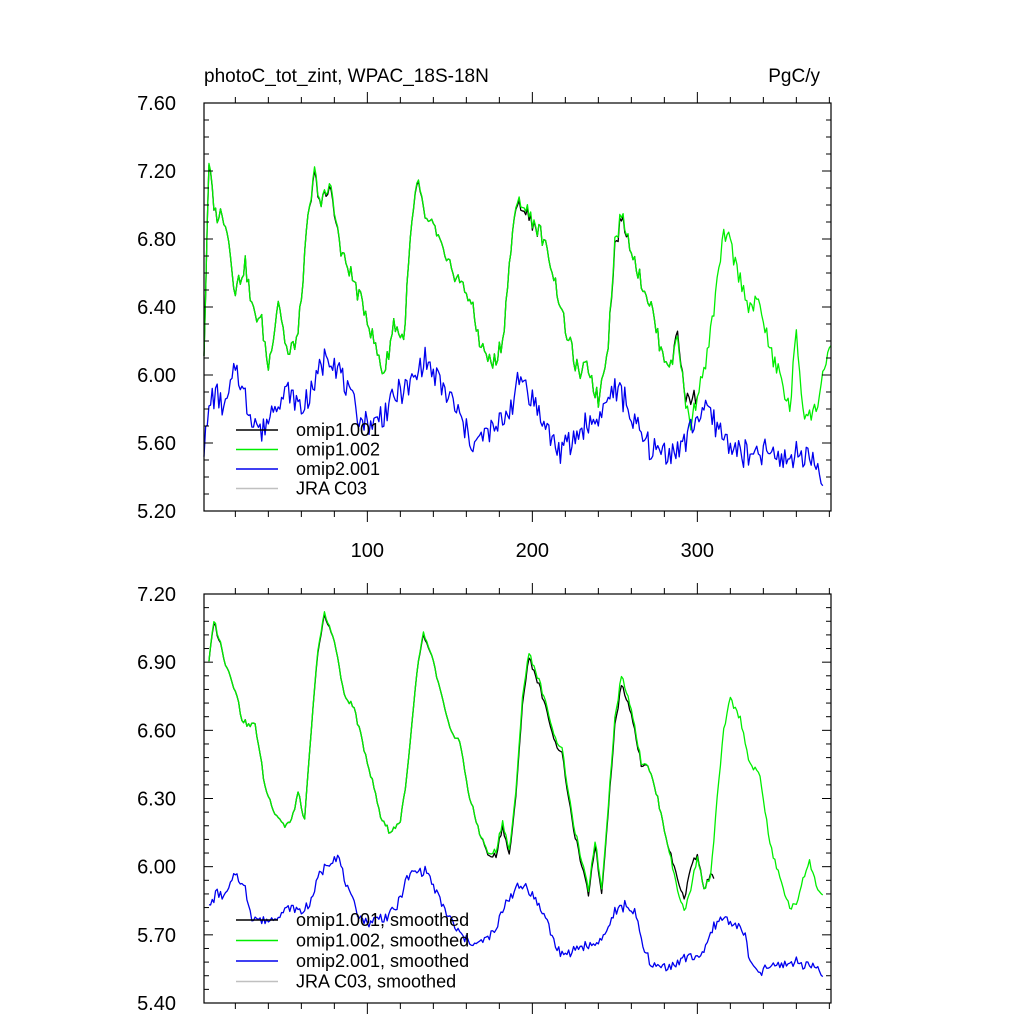 This screenshot has width=1024, height=1029. I want to click on y-tick-label: 6.60, so click(156, 731).